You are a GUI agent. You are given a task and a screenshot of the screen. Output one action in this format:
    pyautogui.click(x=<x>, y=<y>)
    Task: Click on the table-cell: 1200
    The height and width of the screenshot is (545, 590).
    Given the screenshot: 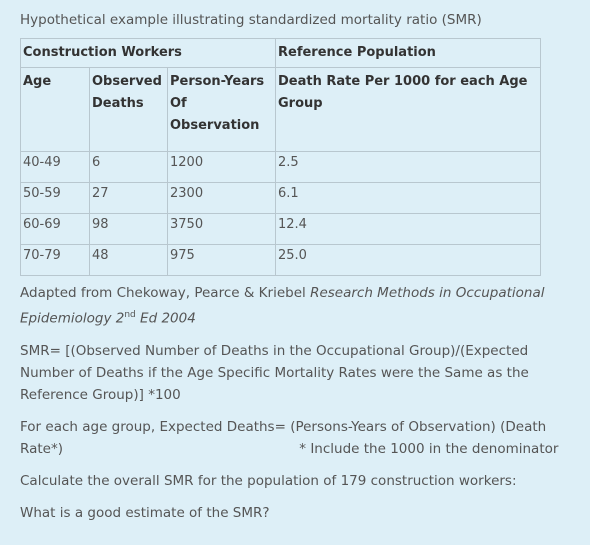 What is the action you would take?
    pyautogui.click(x=221, y=167)
    